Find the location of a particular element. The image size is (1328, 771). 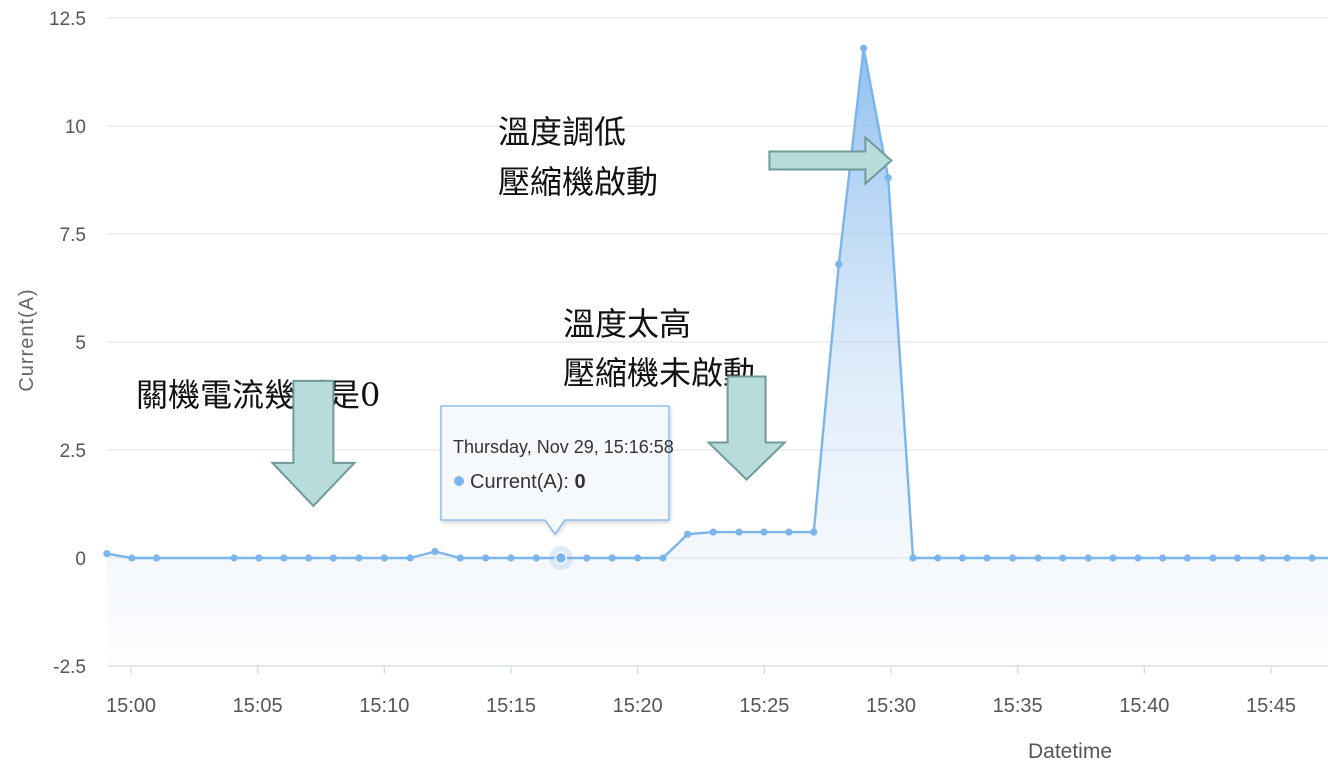

annotation-label: 壓縮機未啟動 is located at coordinates (659, 373).